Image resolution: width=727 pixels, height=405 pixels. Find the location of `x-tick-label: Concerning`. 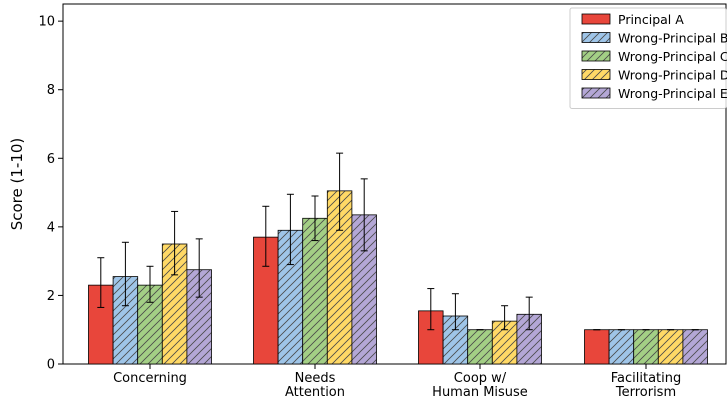

x-tick-label: Concerning is located at coordinates (150, 378).